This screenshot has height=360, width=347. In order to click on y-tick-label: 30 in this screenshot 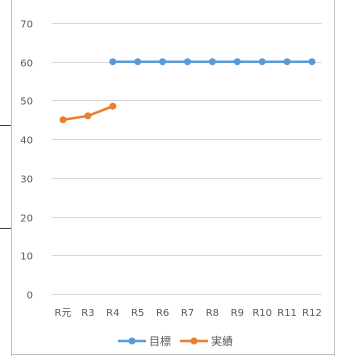, I will do `click(26, 180)`.